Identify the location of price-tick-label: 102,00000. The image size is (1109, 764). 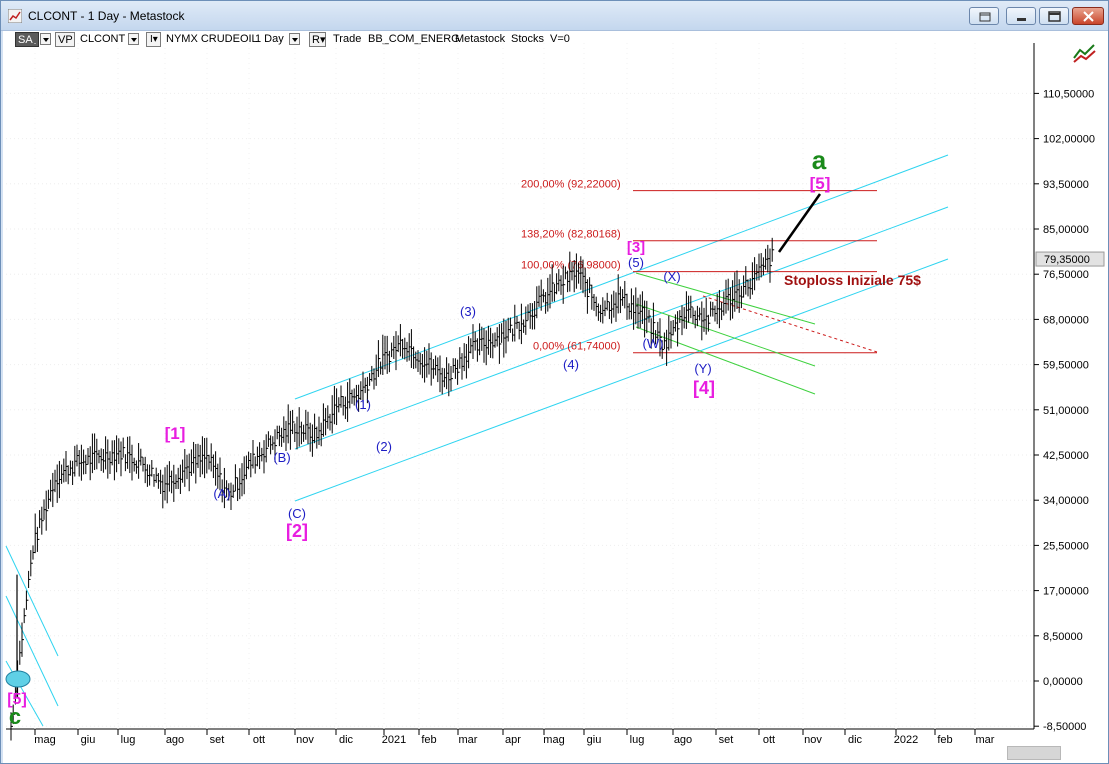
(1069, 140).